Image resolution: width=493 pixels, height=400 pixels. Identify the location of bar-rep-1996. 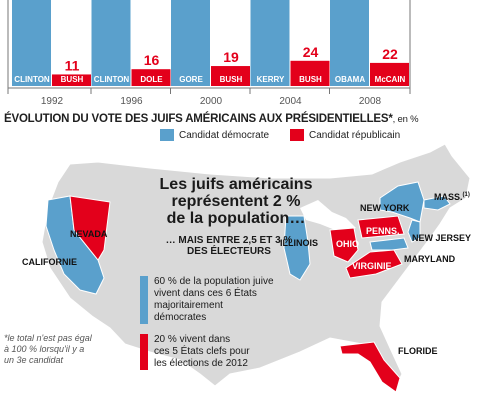
(151, 77).